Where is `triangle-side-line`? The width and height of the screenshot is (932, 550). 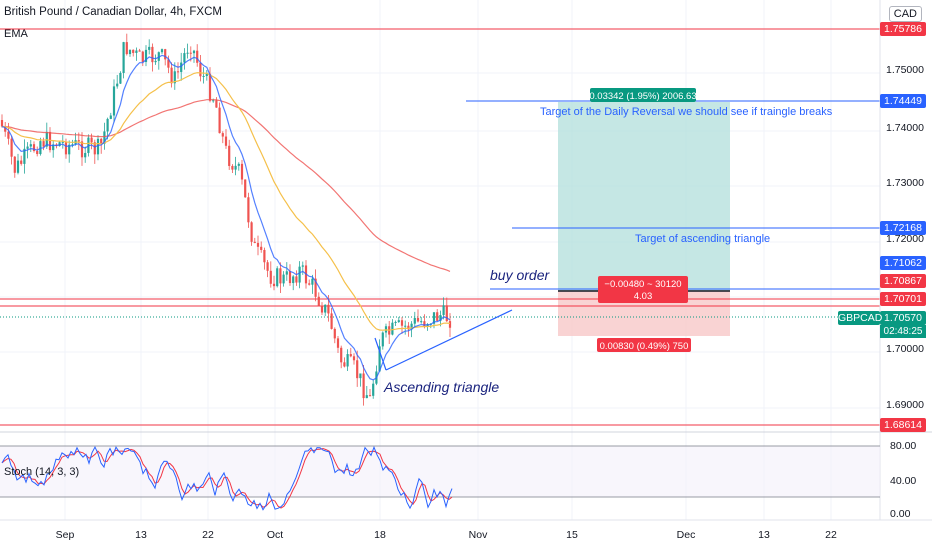
triangle-side-line is located at coordinates (380, 354).